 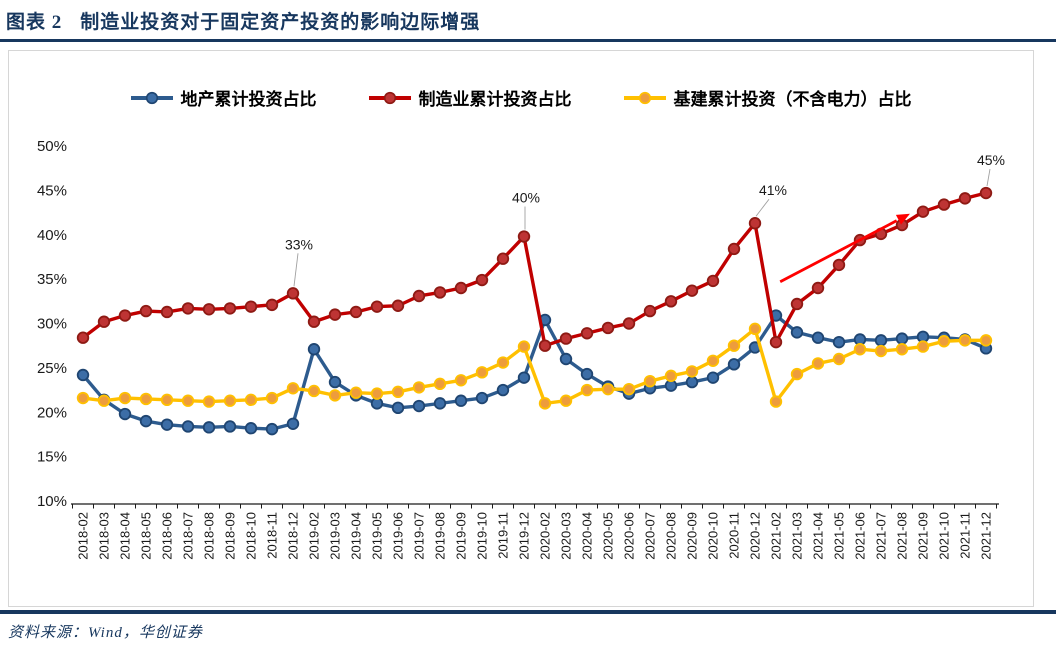 What do you see at coordinates (526, 198) in the screenshot?
I see `annotation-label: 40%` at bounding box center [526, 198].